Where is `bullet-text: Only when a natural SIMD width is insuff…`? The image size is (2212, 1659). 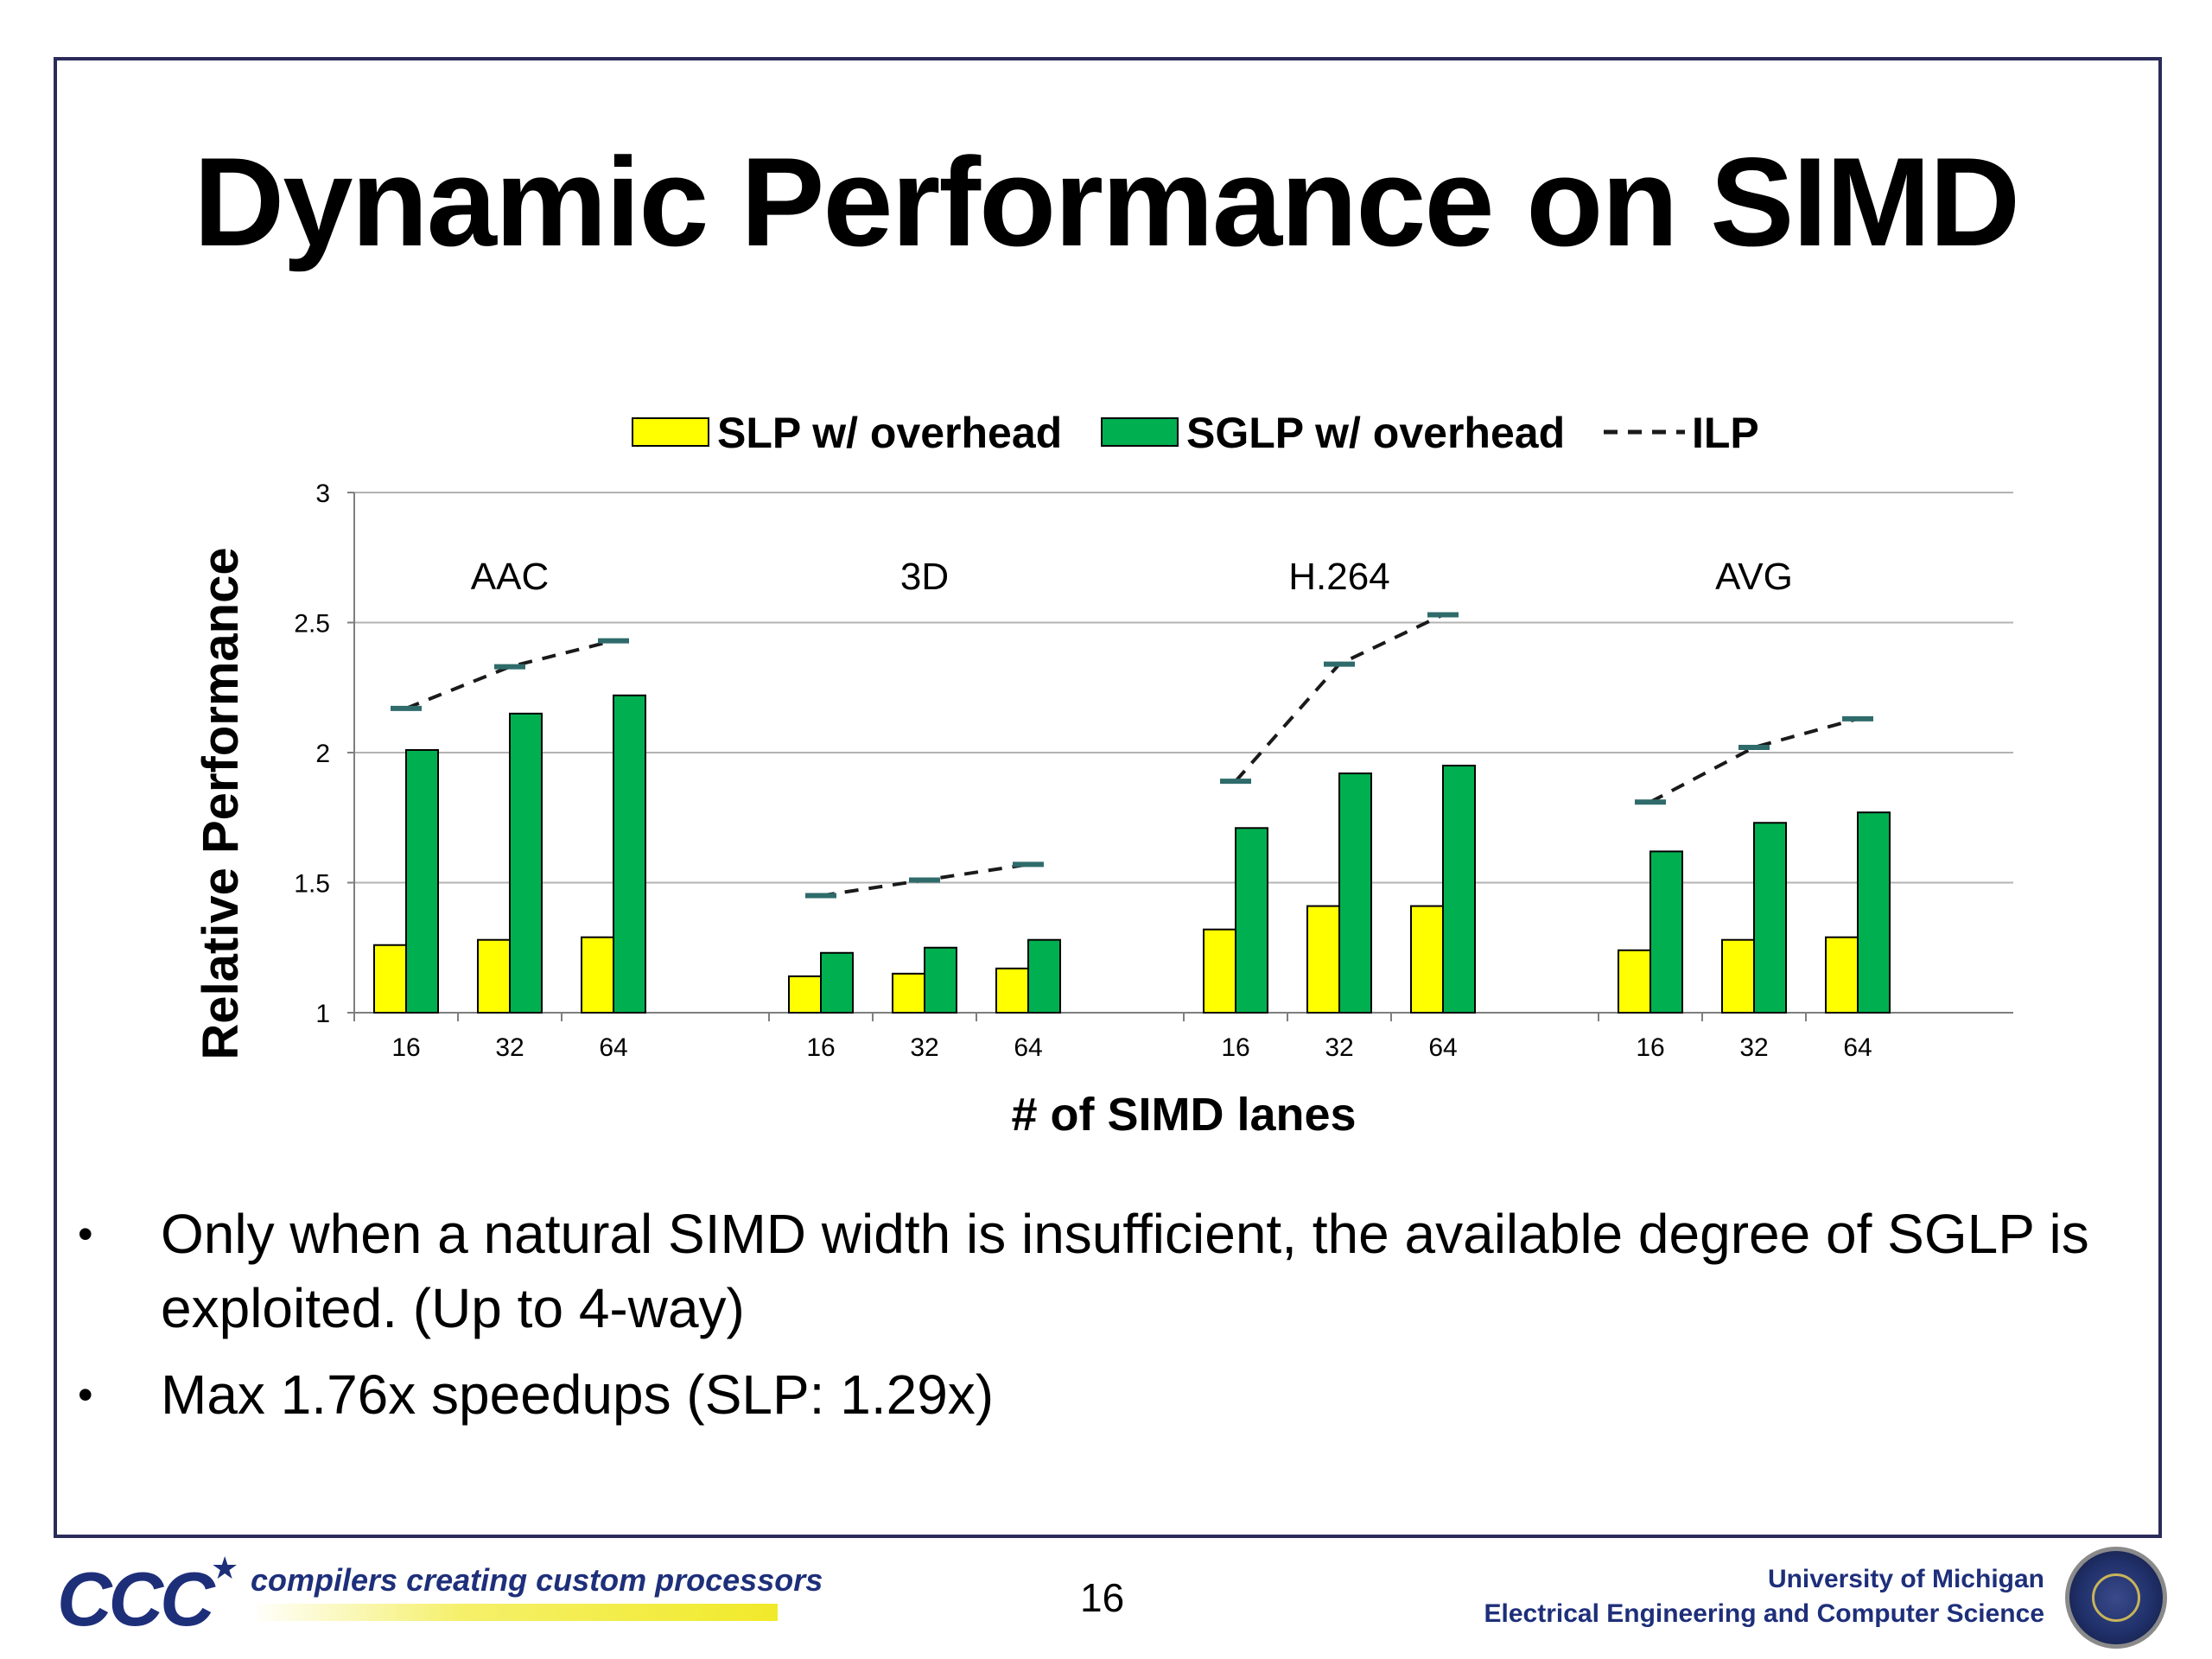
bullet-text: Only when a natural SIMD width is insuff… is located at coordinates (1125, 1271).